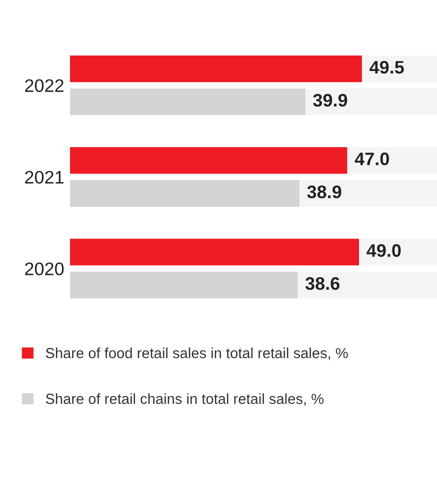  What do you see at coordinates (322, 283) in the screenshot?
I see `data-label: 38.6` at bounding box center [322, 283].